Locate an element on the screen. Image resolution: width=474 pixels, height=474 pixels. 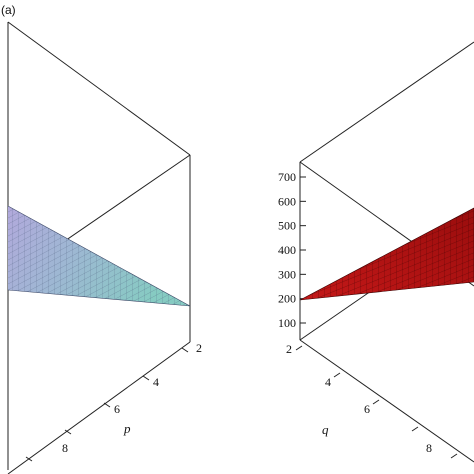
panel-b-x-axis is located at coordinates (376, 402).